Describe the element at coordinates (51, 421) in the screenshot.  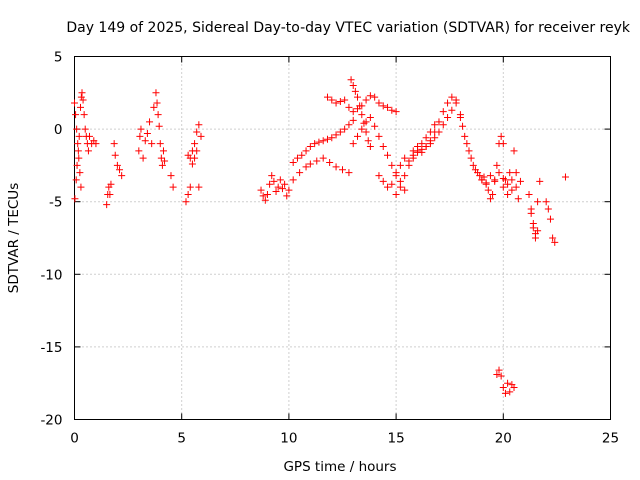
I see `y-tick-label: -20` at that location.